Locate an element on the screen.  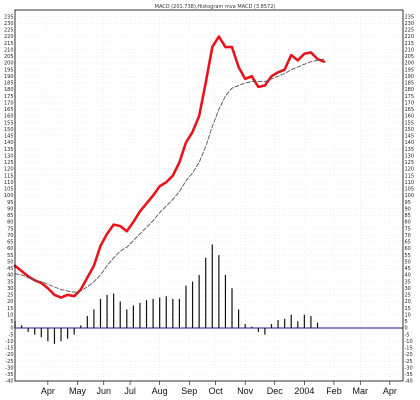
y-tick-label-right: 0 is located at coordinates (406, 329).